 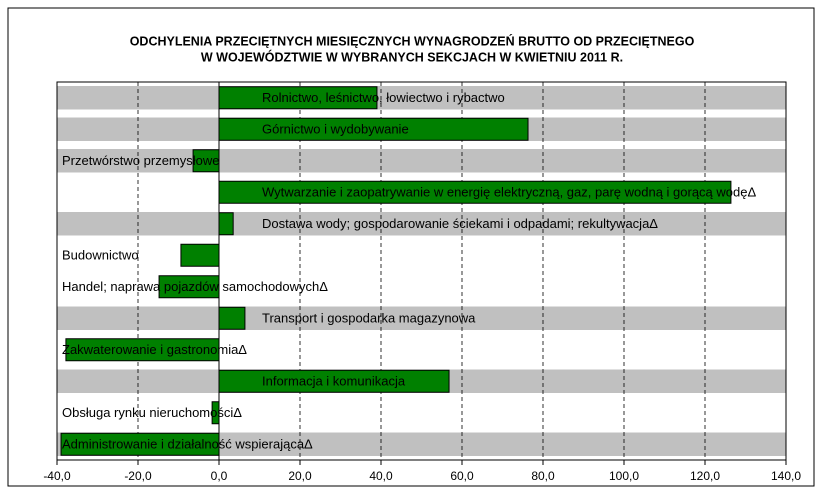 What do you see at coordinates (219, 476) in the screenshot?
I see `x-tick-label: 0,0` at bounding box center [219, 476].